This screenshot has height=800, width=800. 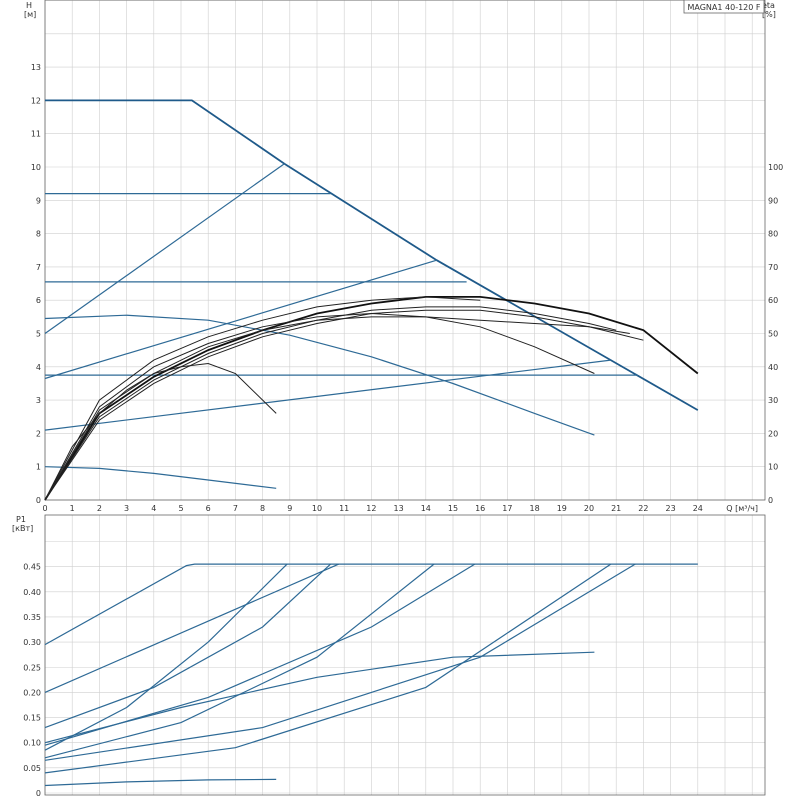 What do you see at coordinates (562, 508) in the screenshot?
I see `x-tick-label: 19` at bounding box center [562, 508].